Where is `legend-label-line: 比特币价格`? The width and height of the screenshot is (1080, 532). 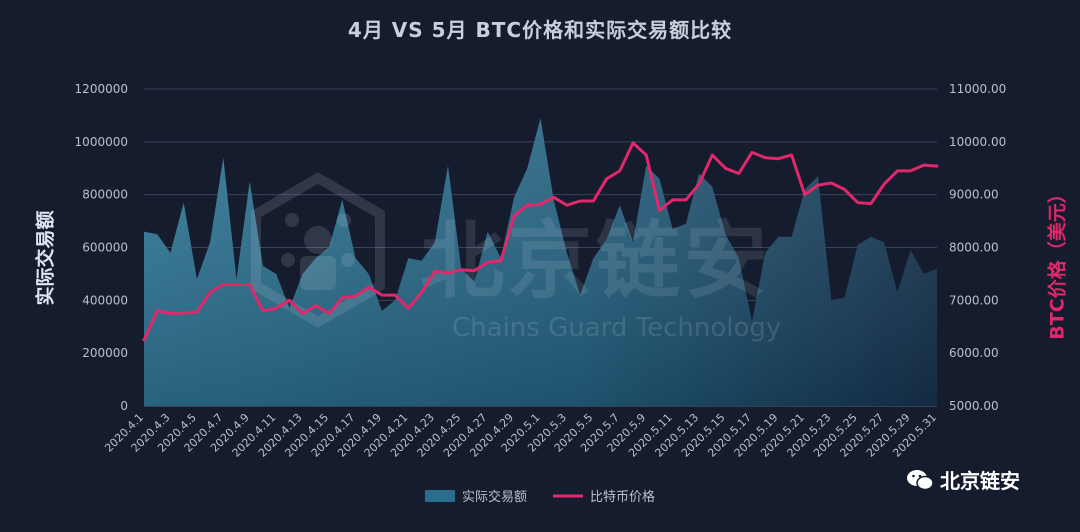 legend-label-line: 比特币价格 is located at coordinates (622, 497).